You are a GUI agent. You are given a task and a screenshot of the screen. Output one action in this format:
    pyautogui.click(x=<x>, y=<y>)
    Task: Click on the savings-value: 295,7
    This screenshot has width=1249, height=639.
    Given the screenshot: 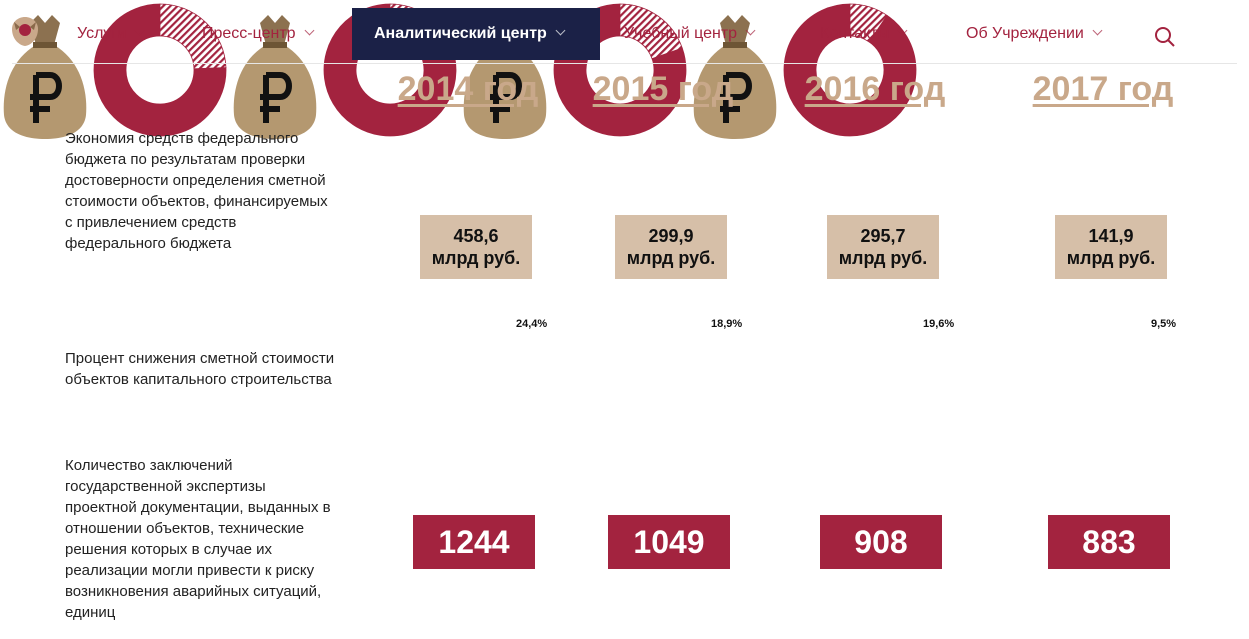 What is the action you would take?
    pyautogui.click(x=883, y=236)
    